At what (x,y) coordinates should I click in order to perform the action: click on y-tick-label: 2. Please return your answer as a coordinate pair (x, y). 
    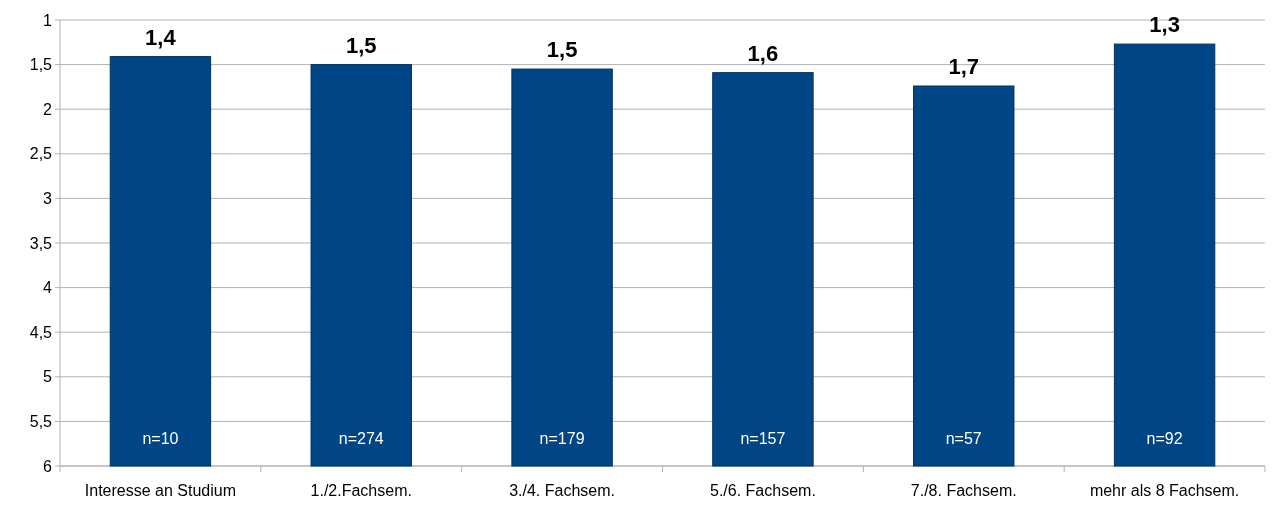
    Looking at the image, I should click on (48, 109).